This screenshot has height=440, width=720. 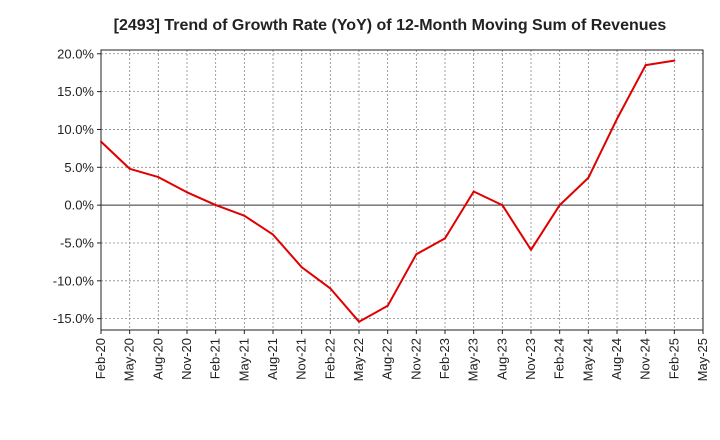 I want to click on x-tick-label: Feb-25, so click(x=673, y=358).